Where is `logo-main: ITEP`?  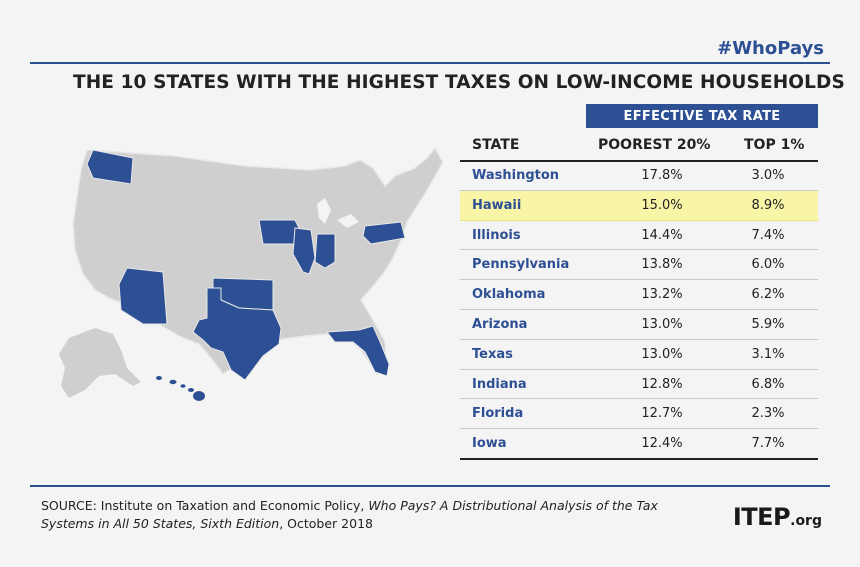 logo-main: ITEP is located at coordinates (761, 517).